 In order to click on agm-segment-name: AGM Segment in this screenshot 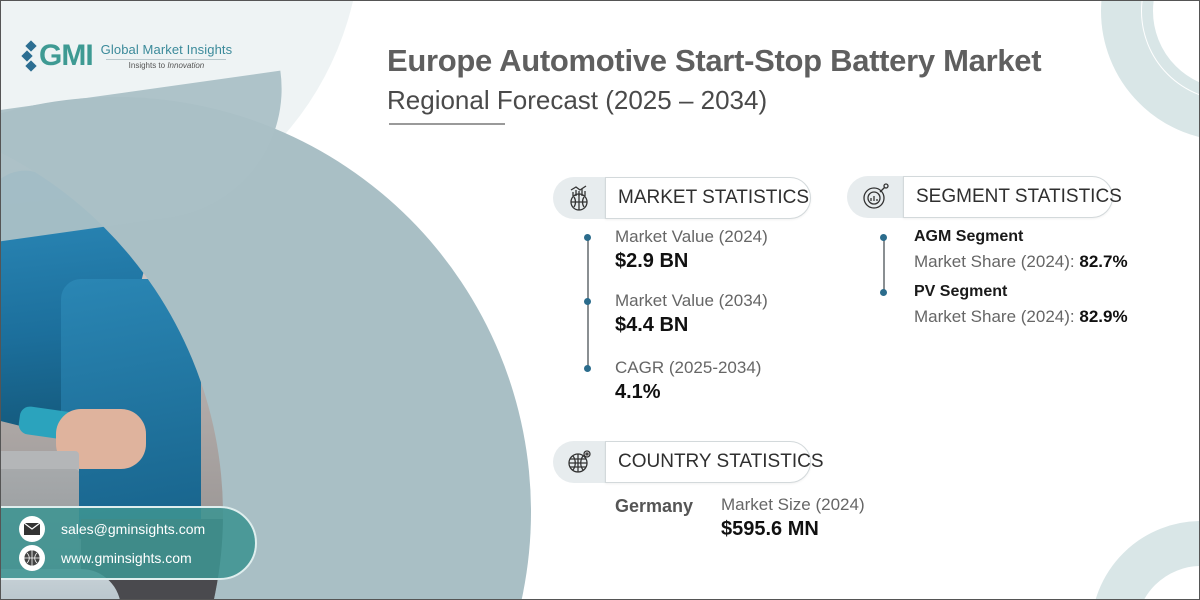, I will do `click(969, 236)`.